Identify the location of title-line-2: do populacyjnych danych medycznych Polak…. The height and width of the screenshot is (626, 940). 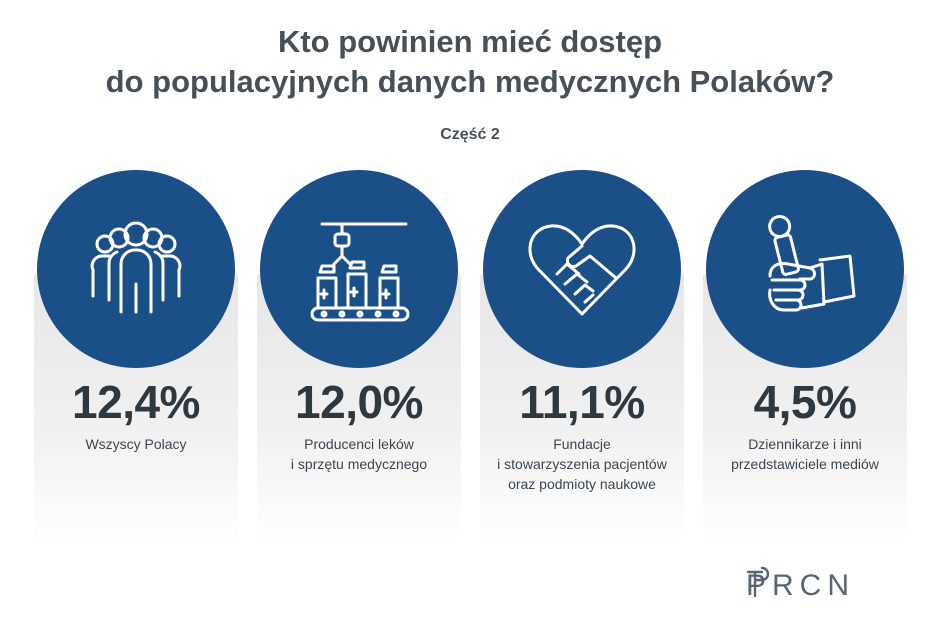
(470, 81).